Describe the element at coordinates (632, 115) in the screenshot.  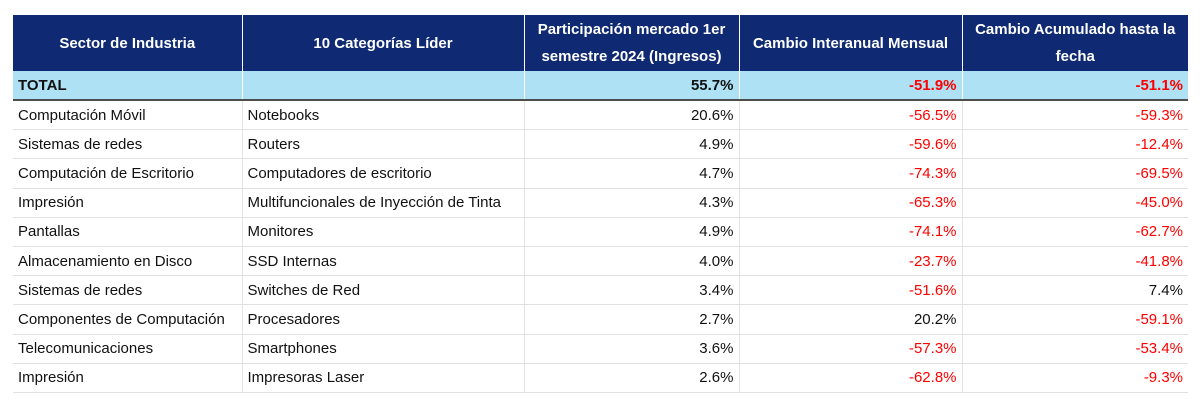
I see `share-cell: 20.6%` at that location.